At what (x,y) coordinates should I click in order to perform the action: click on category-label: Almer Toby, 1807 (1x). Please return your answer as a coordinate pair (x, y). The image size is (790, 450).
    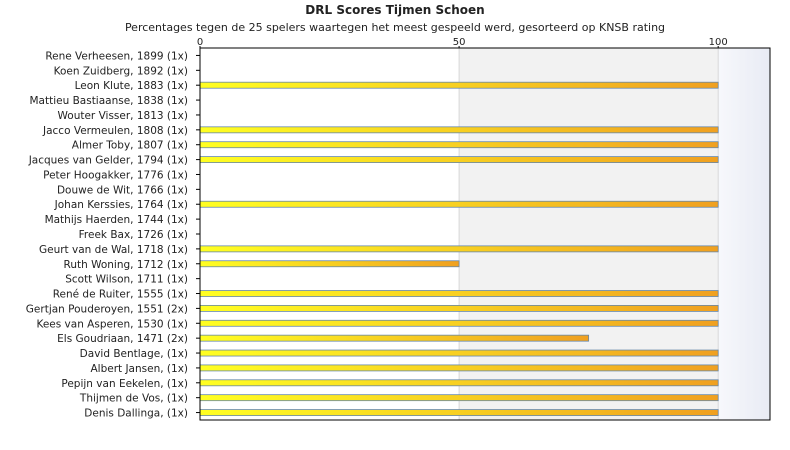
    Looking at the image, I should click on (130, 146).